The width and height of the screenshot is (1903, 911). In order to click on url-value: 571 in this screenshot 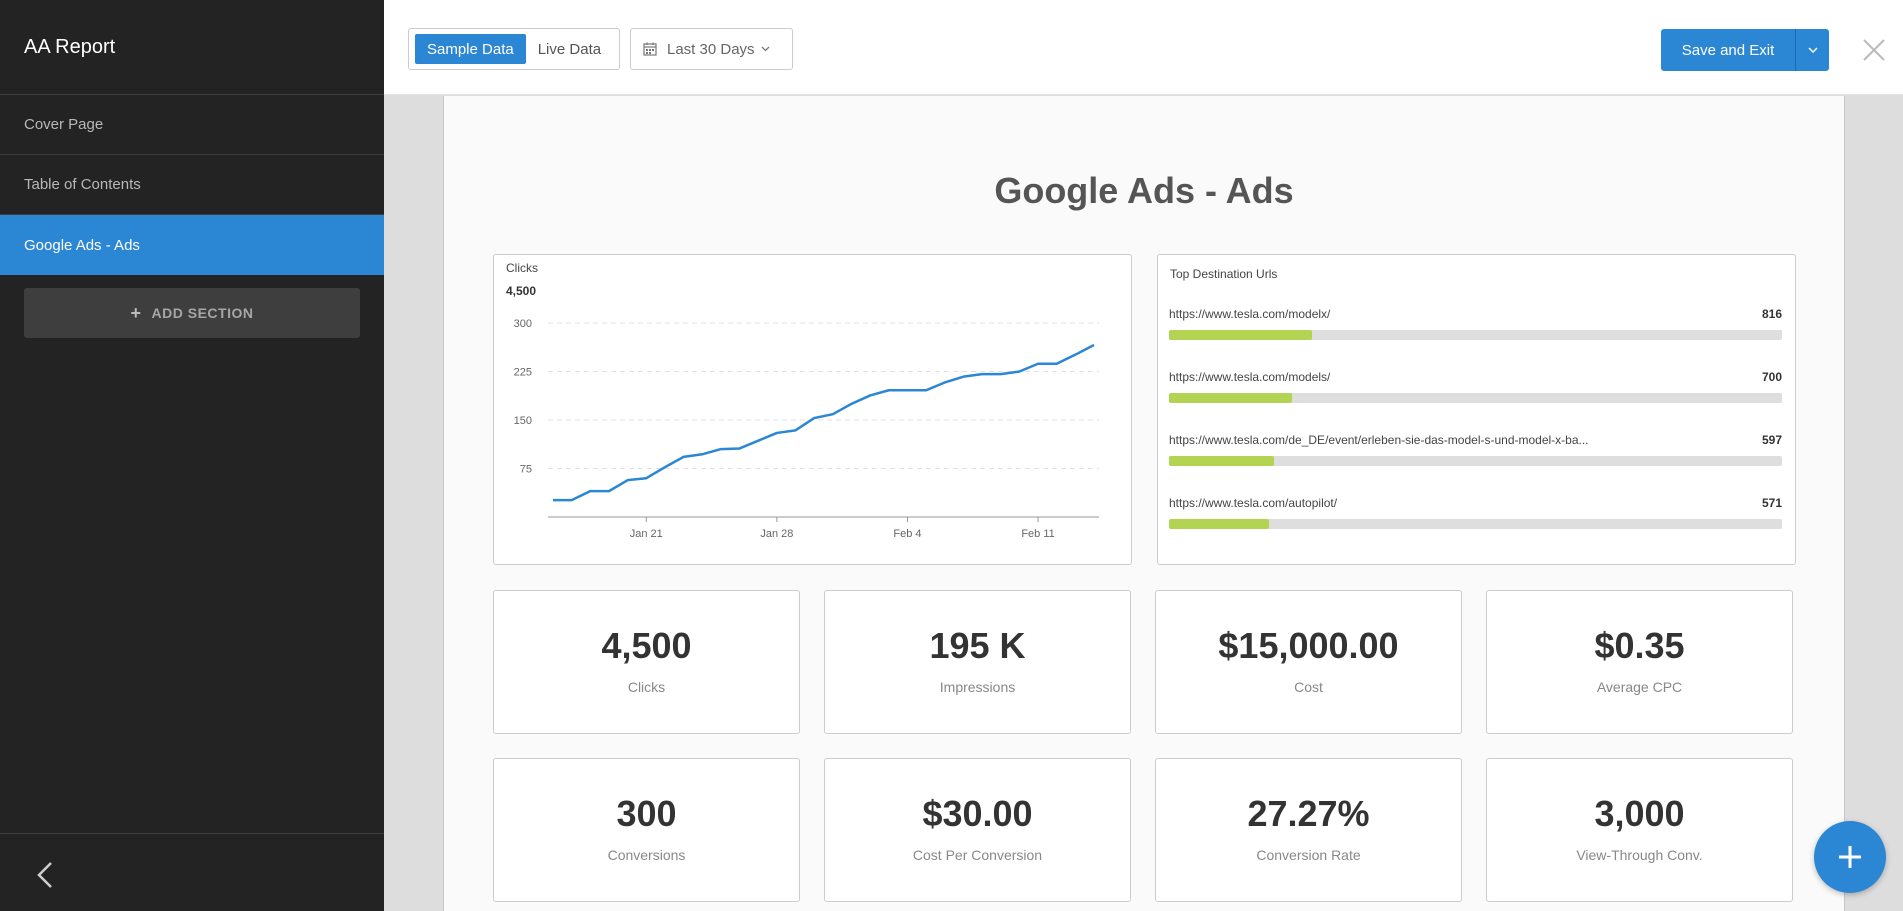, I will do `click(1771, 503)`.